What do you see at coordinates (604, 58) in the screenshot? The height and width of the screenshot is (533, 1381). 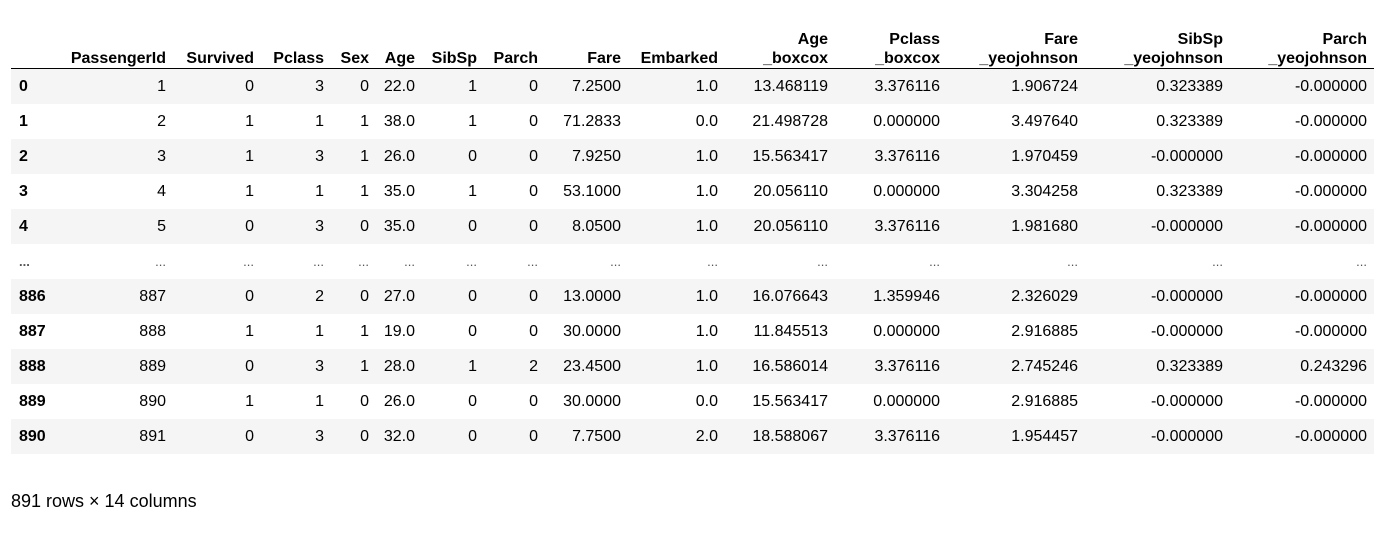 I see `column-header: Fare` at bounding box center [604, 58].